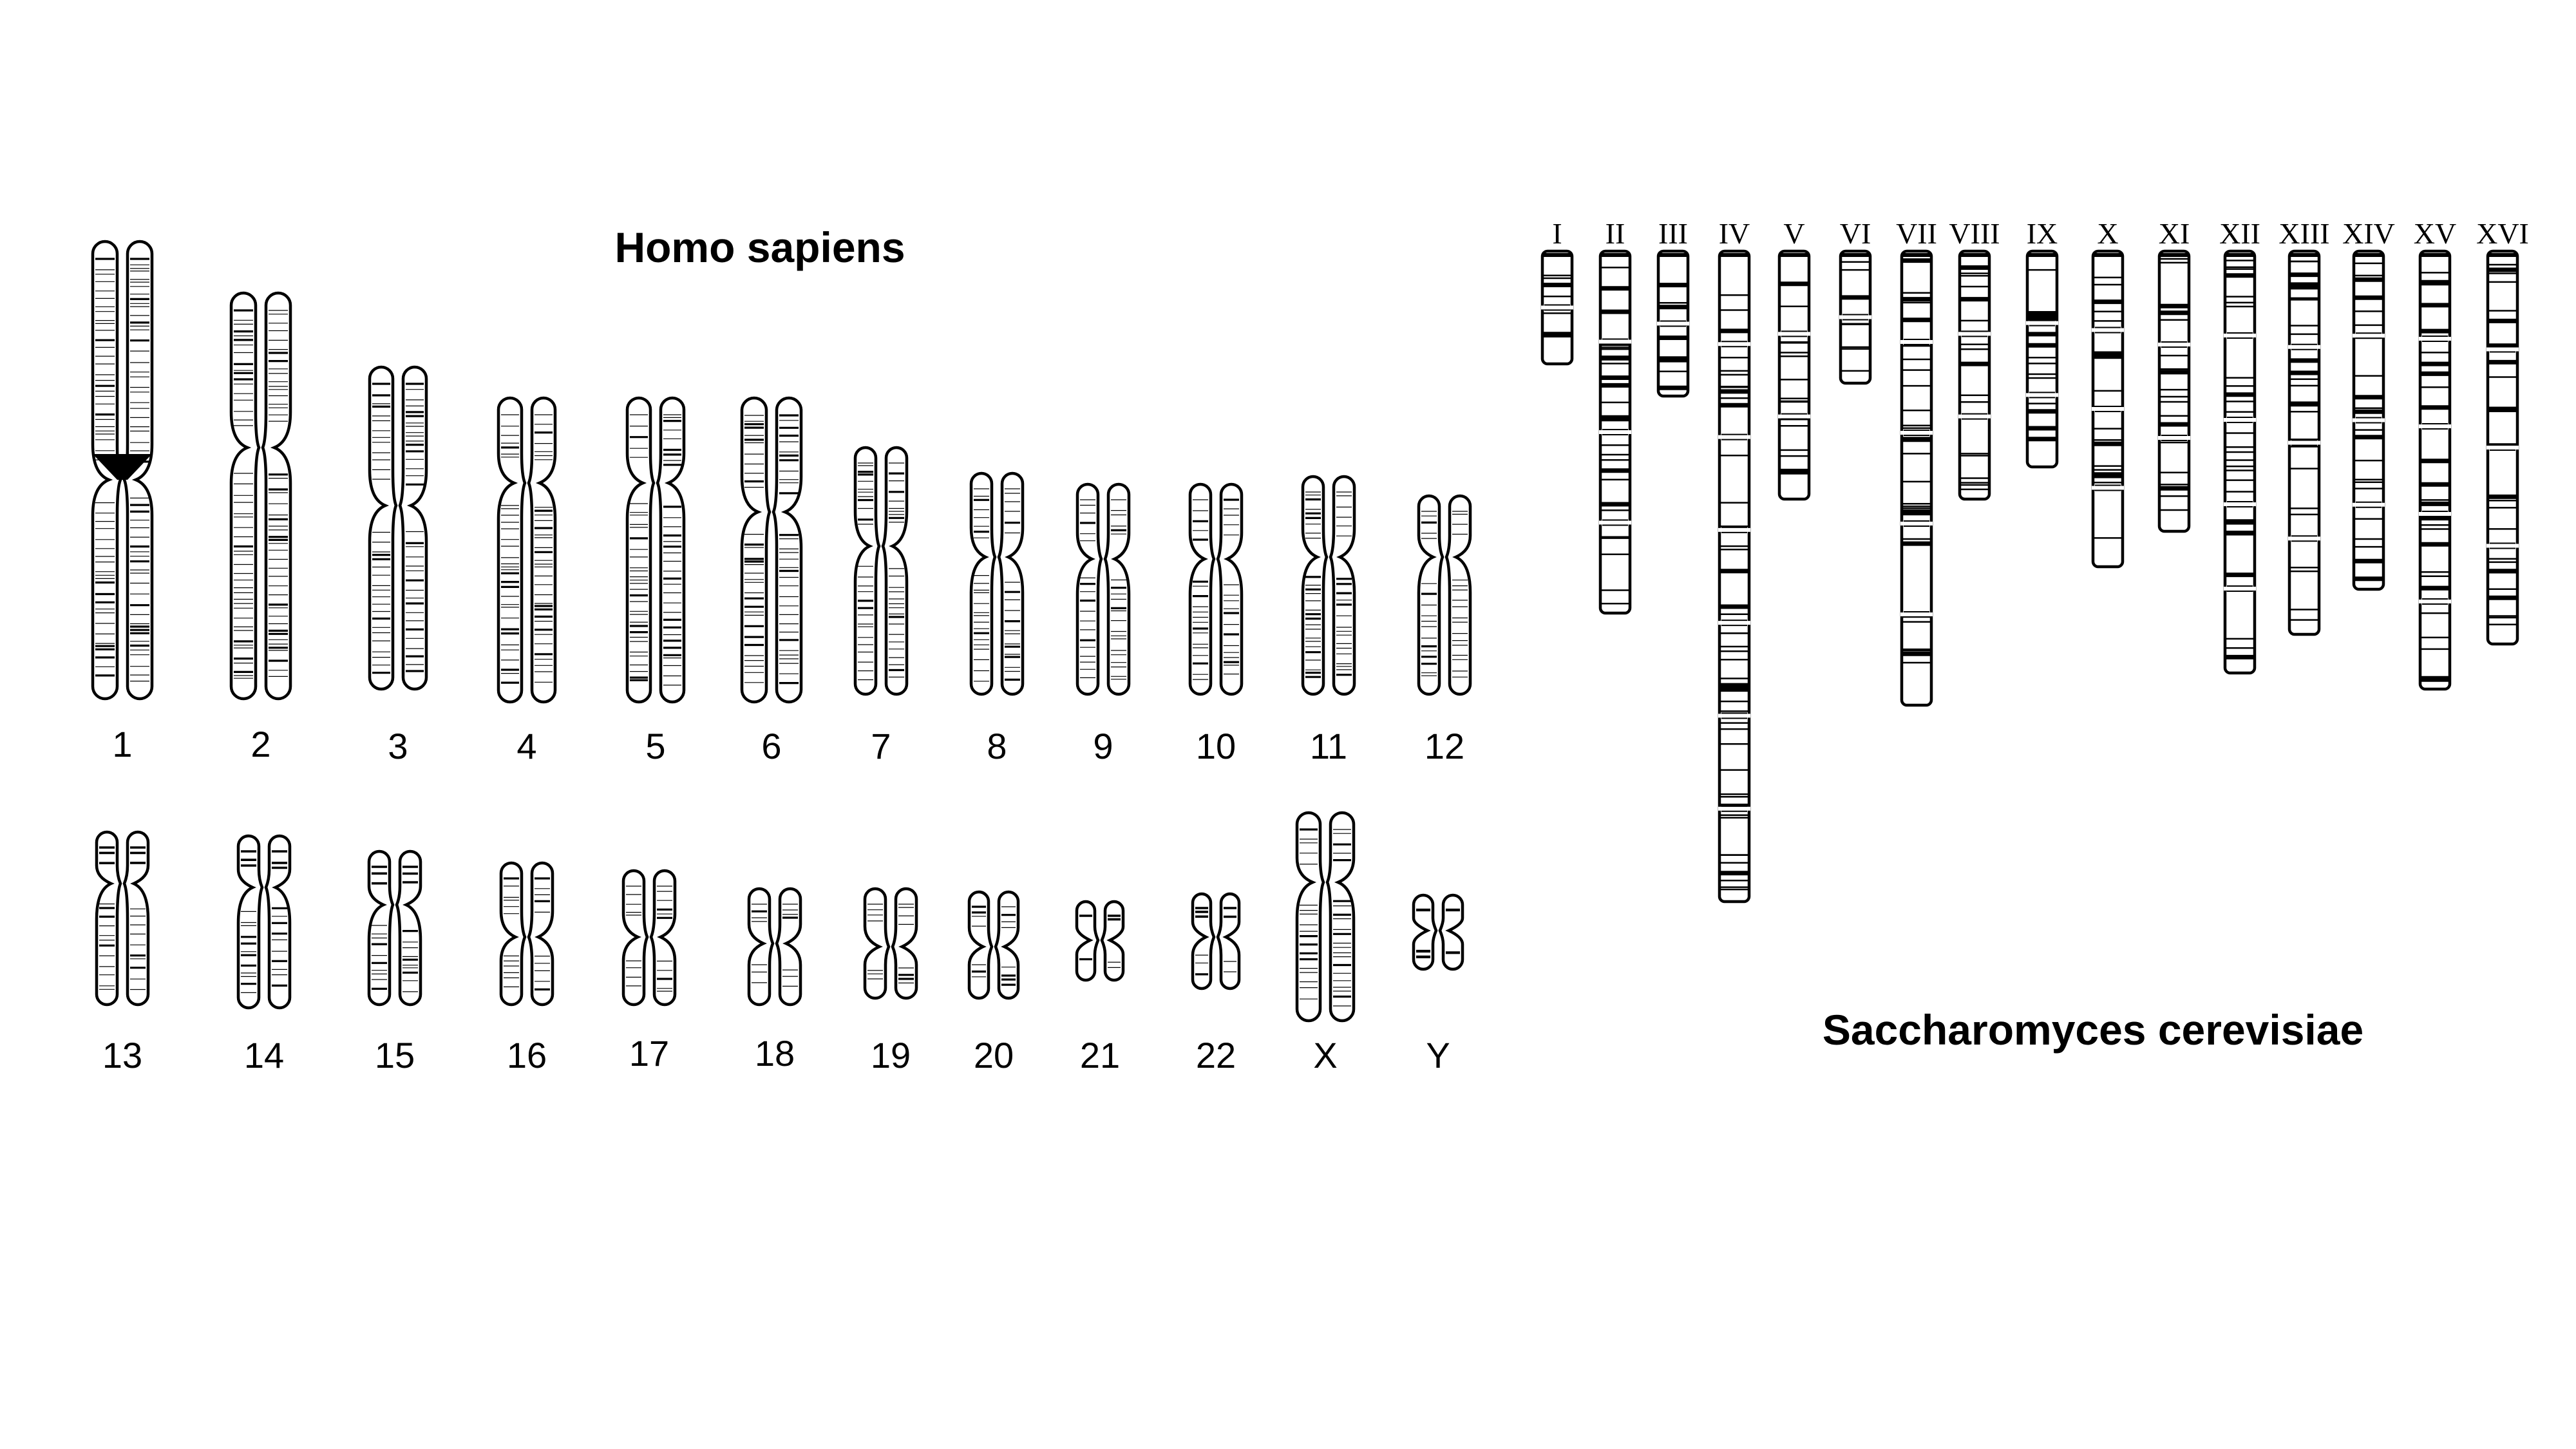 The image size is (2576, 1449). Describe the element at coordinates (2303, 426) in the screenshot. I see `yeast-chromosome: XIII` at that location.